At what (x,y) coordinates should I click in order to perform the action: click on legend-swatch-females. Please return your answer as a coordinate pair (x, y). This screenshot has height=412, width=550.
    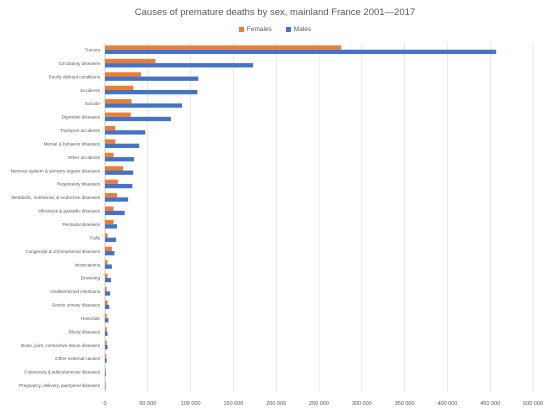
    Looking at the image, I should click on (241, 29).